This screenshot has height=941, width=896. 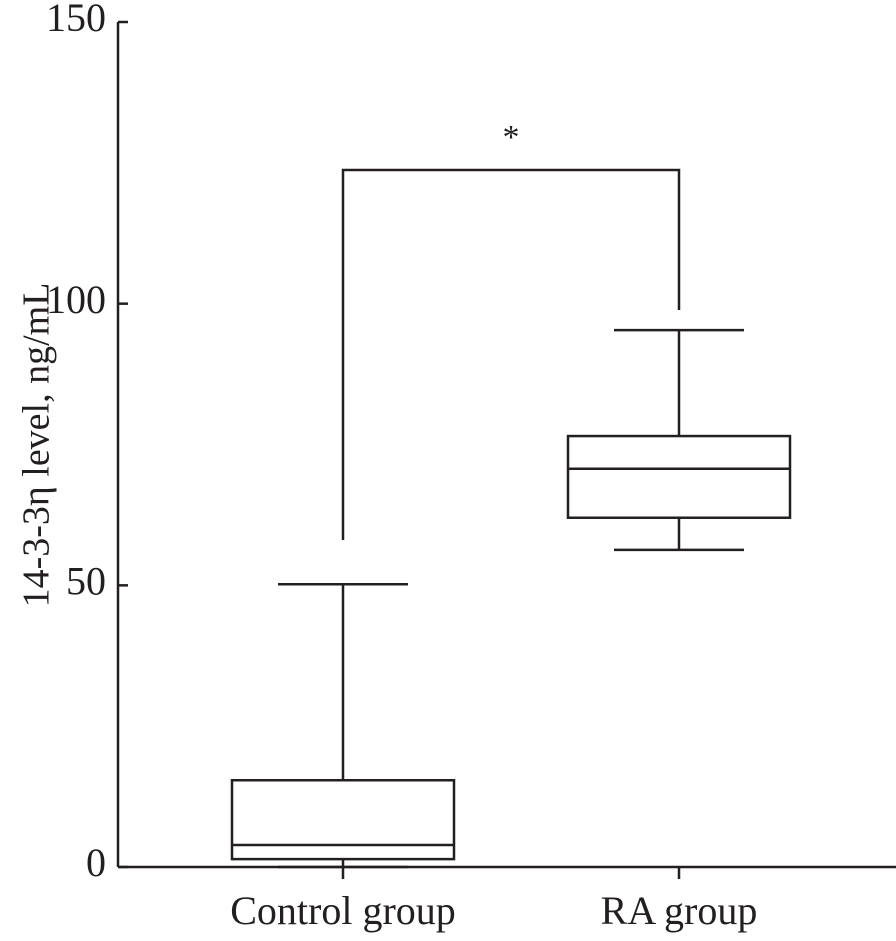 I want to click on y-axis-label: 14-3-3η level, ng/mL, so click(x=37, y=445).